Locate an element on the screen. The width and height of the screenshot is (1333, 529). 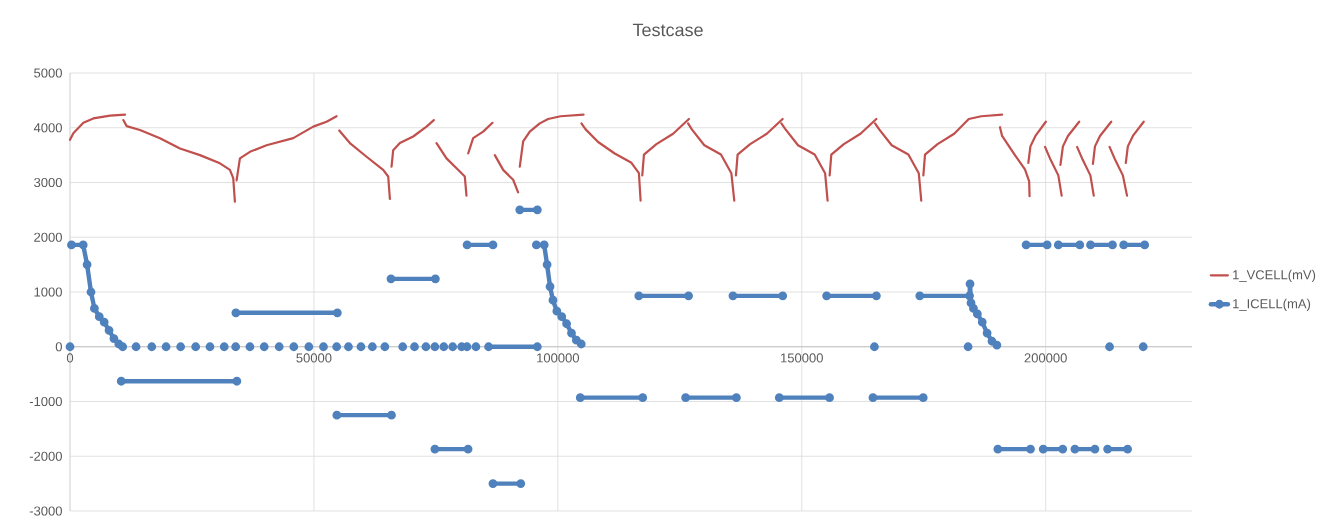
y-tick-label: -2000 is located at coordinates (45, 456).